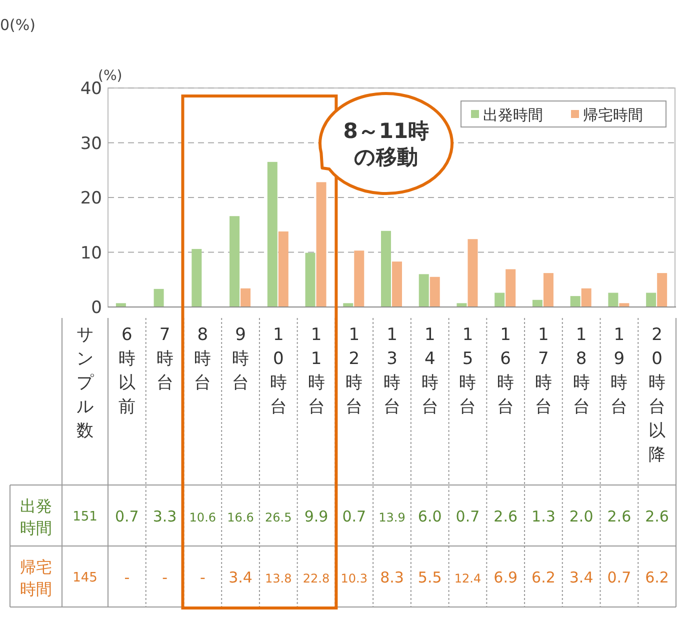 Image resolution: width=678 pixels, height=617 pixels. Describe the element at coordinates (581, 517) in the screenshot. I see `data-label: 2.0` at that location.